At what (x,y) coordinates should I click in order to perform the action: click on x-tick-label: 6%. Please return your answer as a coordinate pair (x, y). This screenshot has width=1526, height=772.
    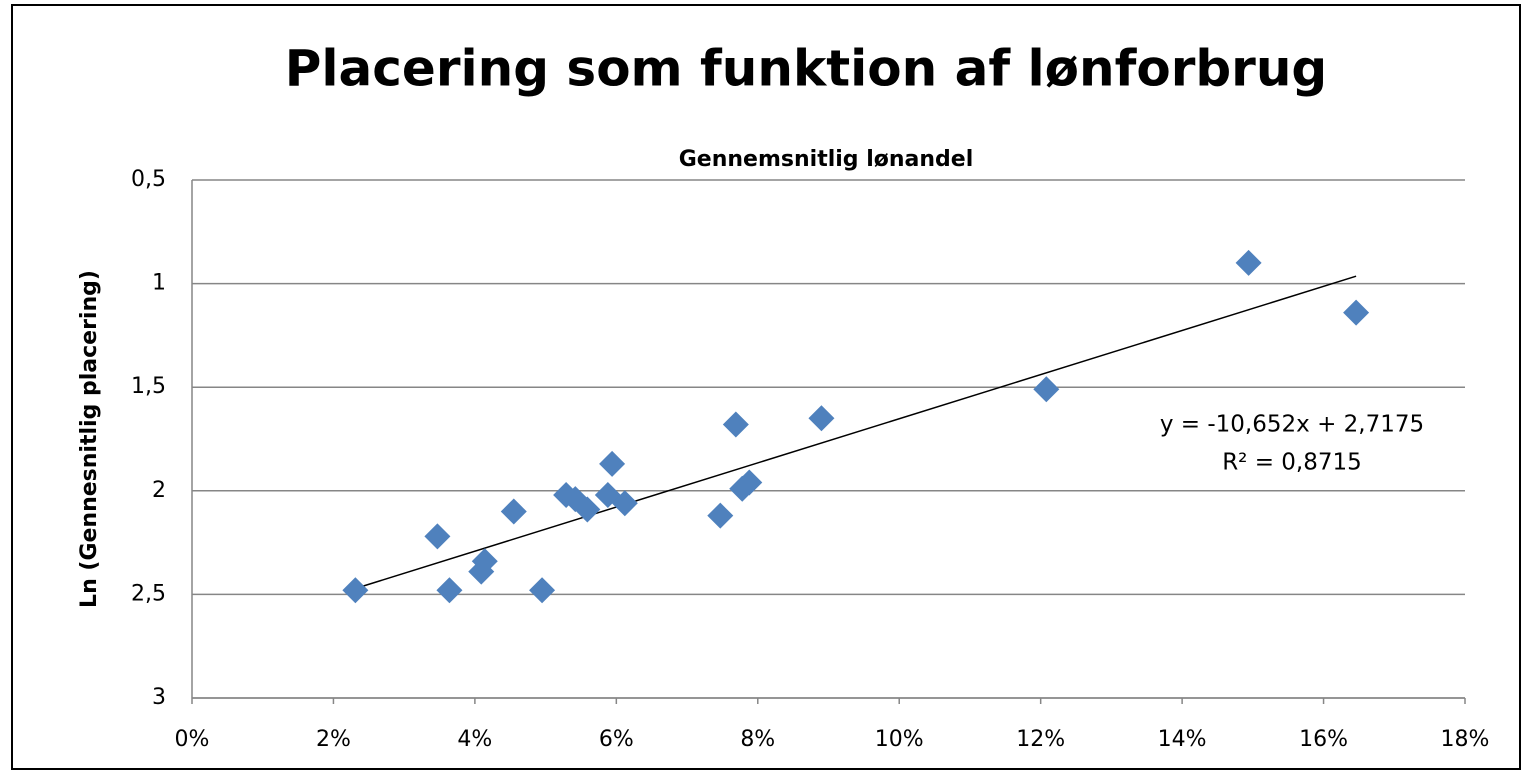
    Looking at the image, I should click on (616, 739).